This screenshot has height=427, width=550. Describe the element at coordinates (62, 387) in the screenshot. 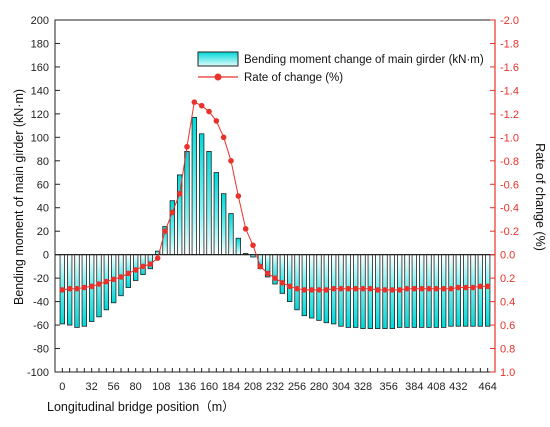

I see `x-tick-label: 0` at that location.